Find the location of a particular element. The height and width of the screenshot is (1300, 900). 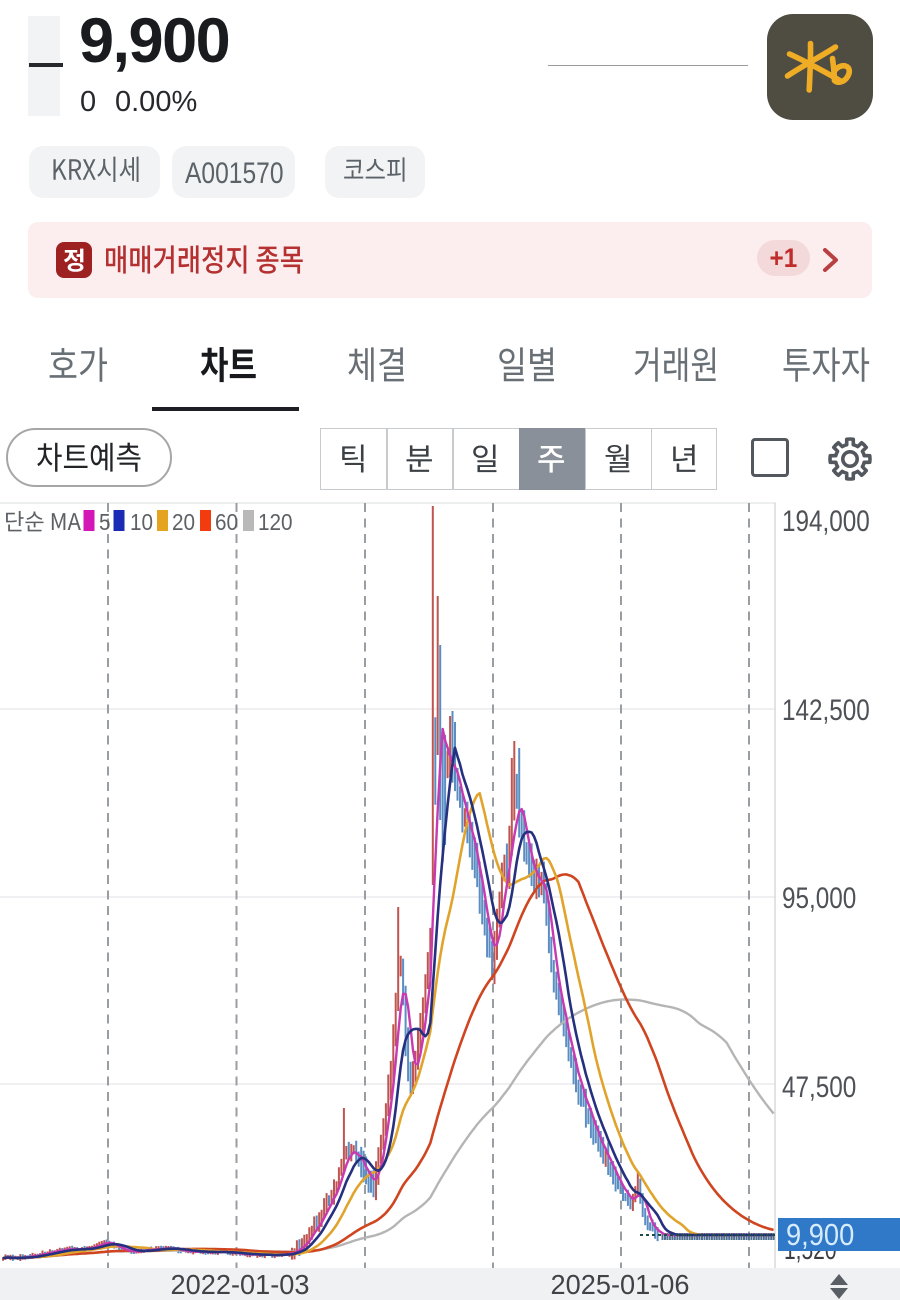

svg-text: 120 is located at coordinates (275, 522).